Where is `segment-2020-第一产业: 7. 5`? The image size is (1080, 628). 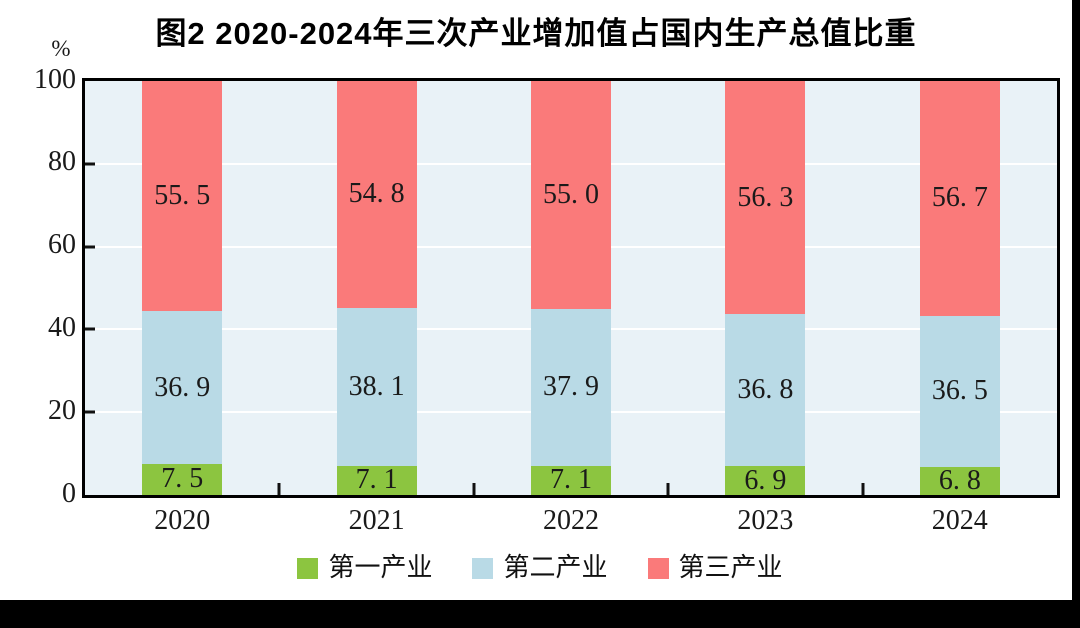 segment-2020-第一产业: 7. 5 is located at coordinates (182, 479).